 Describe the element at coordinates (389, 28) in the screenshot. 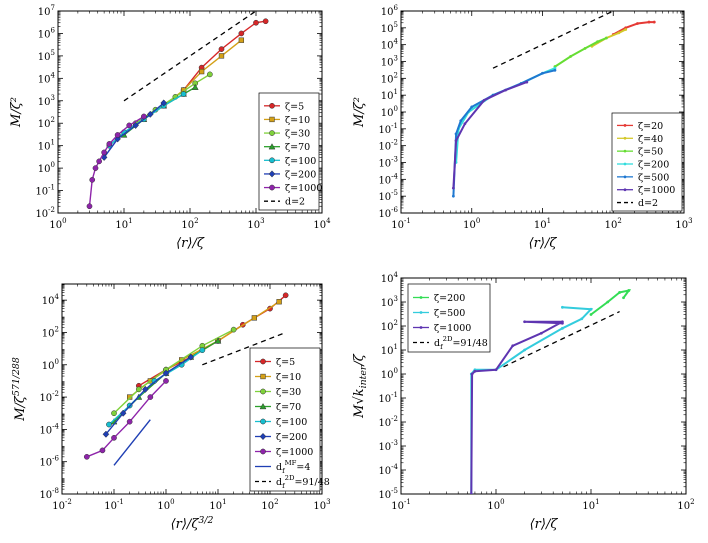

I see `y-tick-label: 10⁵` at that location.